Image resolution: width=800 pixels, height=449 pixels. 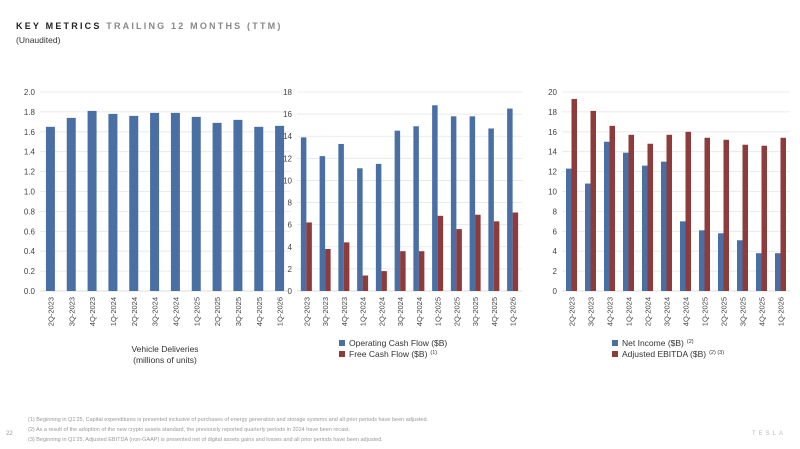 What do you see at coordinates (30, 92) in the screenshot?
I see `y-tick-label: 2.0` at bounding box center [30, 92].